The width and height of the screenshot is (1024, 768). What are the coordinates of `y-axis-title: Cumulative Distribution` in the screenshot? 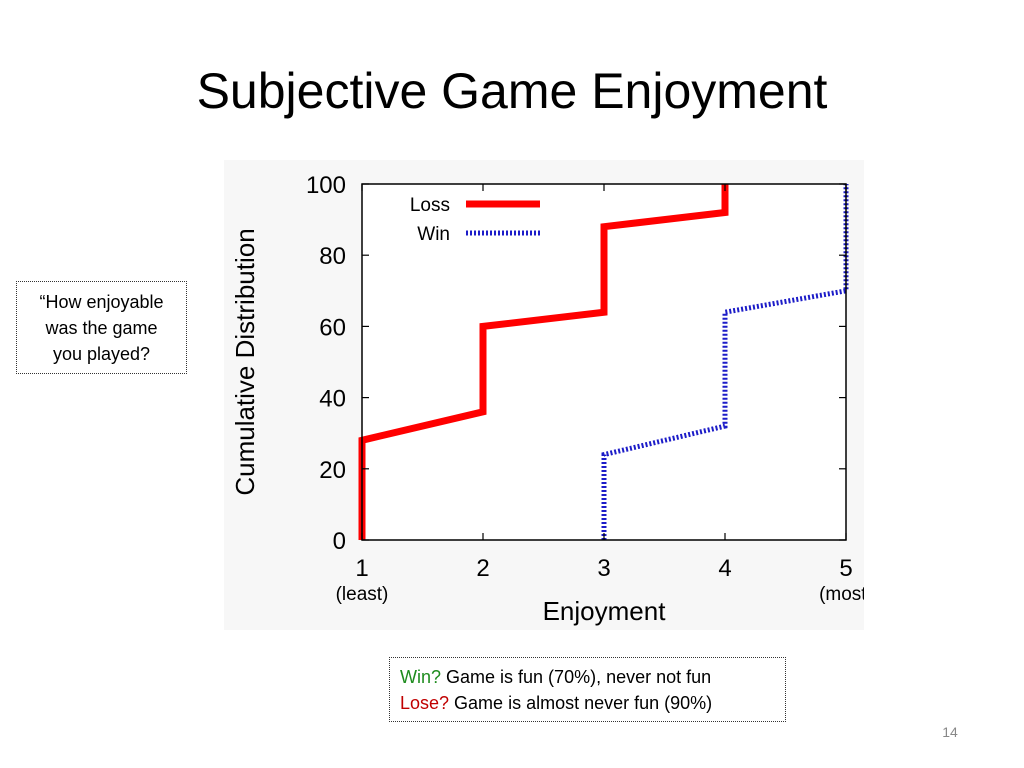 It's located at (245, 361).